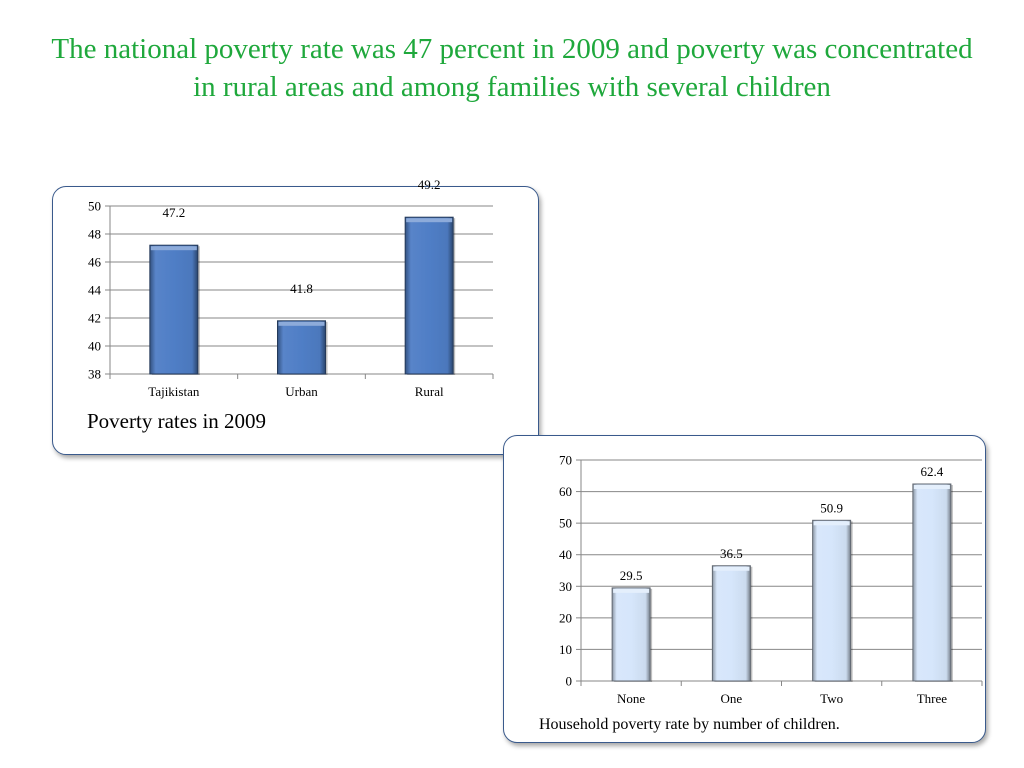  Describe the element at coordinates (174, 309) in the screenshot. I see `bar-tajikistan` at that location.